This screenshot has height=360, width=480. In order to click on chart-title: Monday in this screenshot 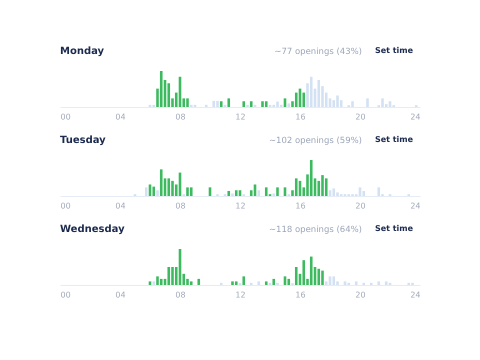, I will do `click(82, 51)`.